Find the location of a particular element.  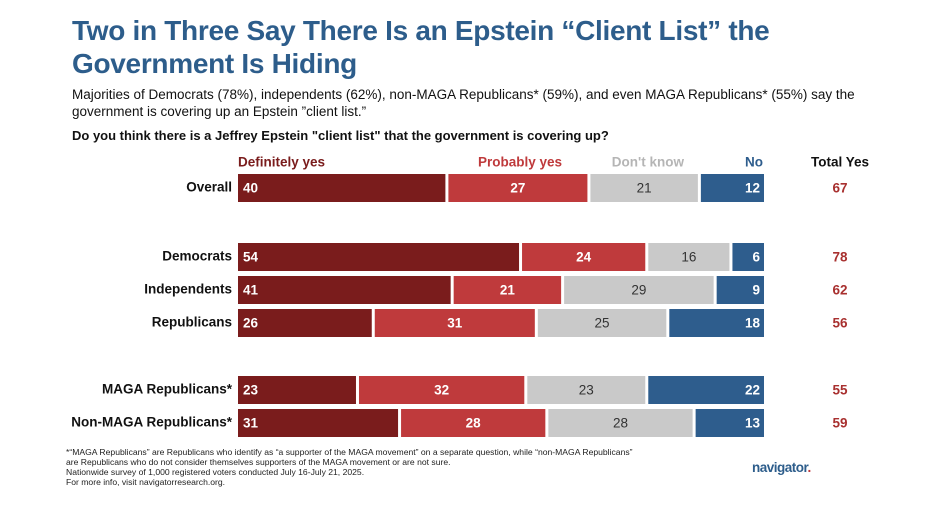

total-value: 59 is located at coordinates (839, 423).